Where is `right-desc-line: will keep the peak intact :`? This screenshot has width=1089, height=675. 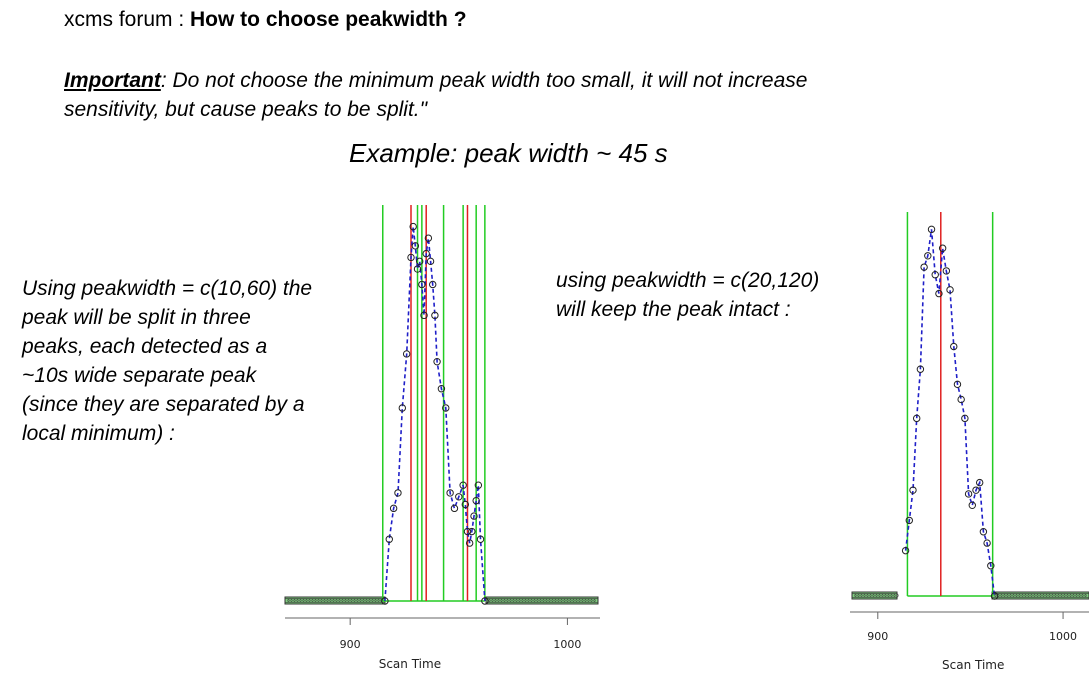
right-desc-line: will keep the peak intact : is located at coordinates (673, 309).